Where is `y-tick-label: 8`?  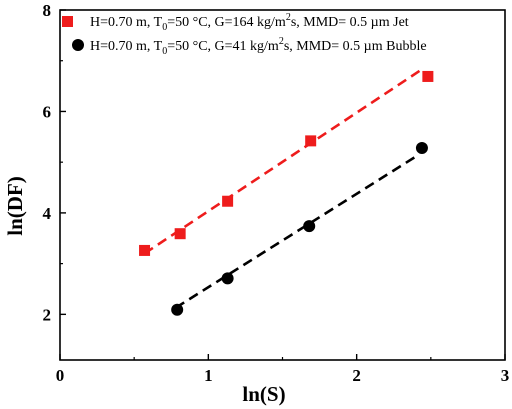 y-tick-label: 8 is located at coordinates (47, 10).